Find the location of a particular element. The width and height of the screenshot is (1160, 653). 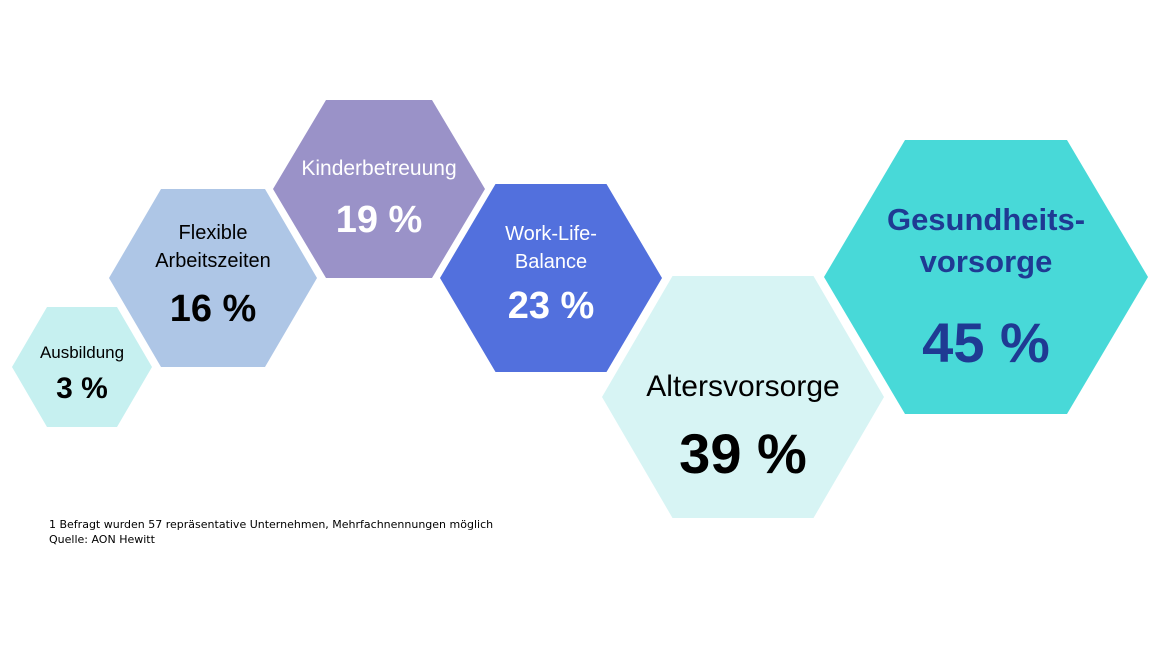

hexagon-shape-altersvorsorge is located at coordinates (743, 397).